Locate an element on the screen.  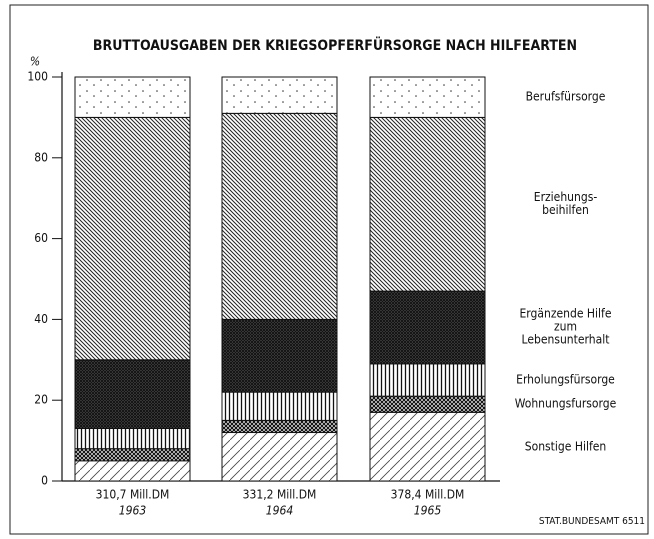
x-tick-label: 1964 is located at coordinates (280, 511).